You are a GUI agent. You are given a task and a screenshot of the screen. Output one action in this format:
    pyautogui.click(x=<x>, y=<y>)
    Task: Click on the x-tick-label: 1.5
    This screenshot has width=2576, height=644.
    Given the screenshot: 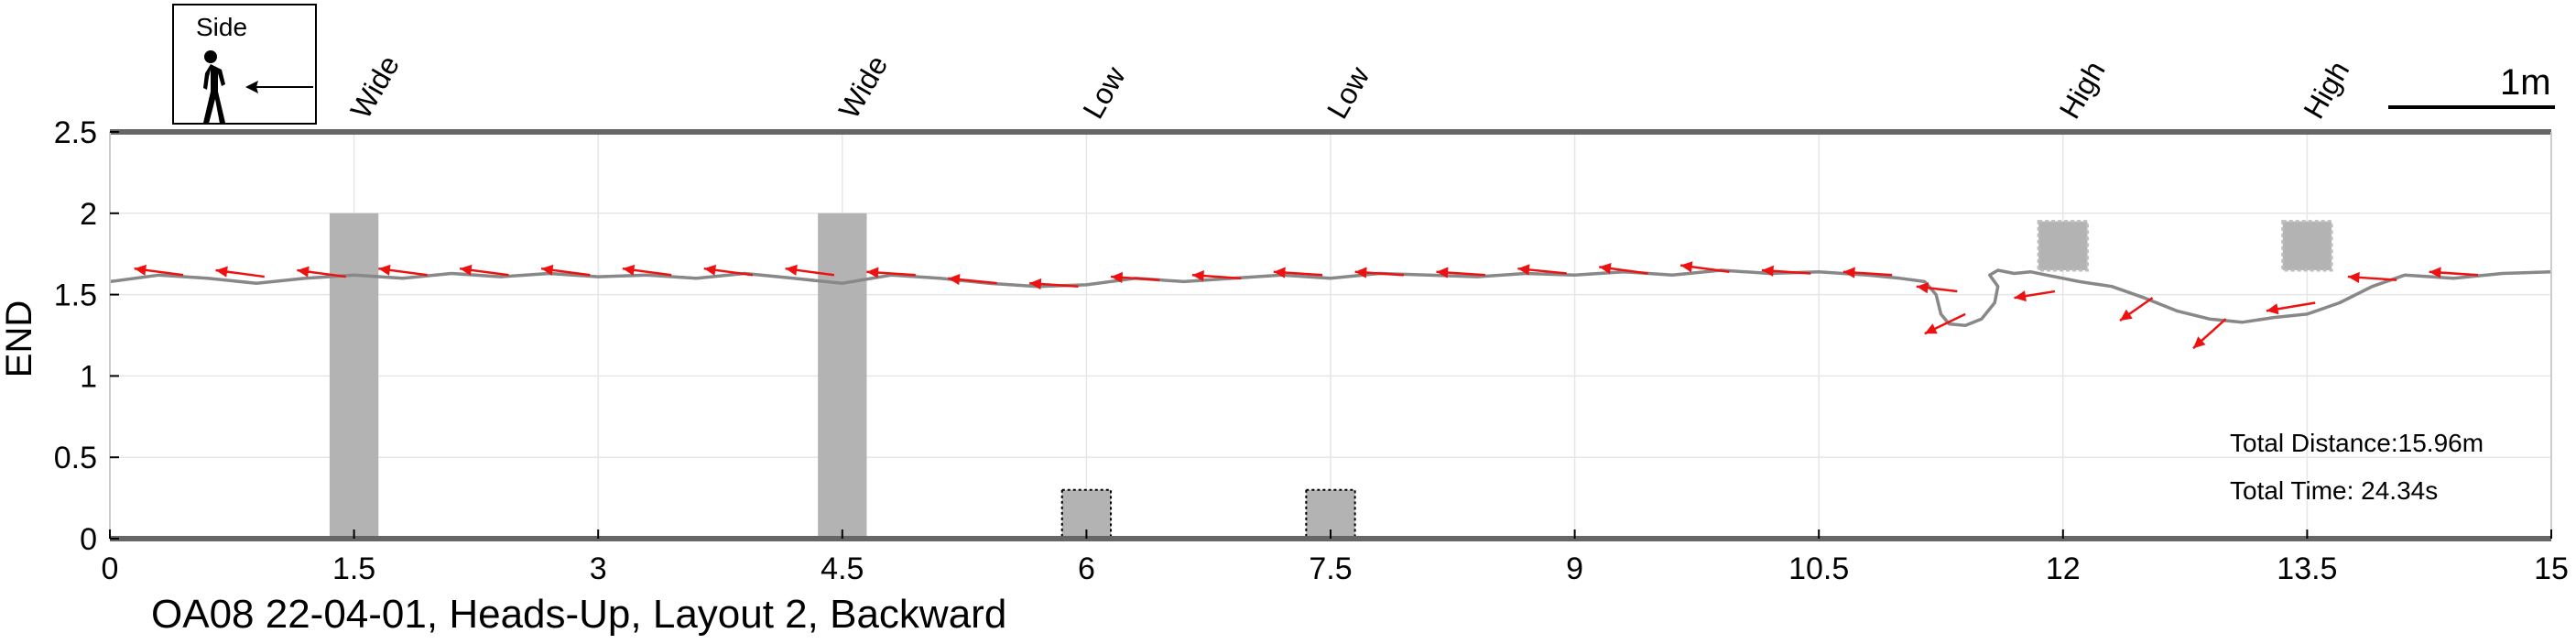 What is the action you would take?
    pyautogui.click(x=353, y=569)
    